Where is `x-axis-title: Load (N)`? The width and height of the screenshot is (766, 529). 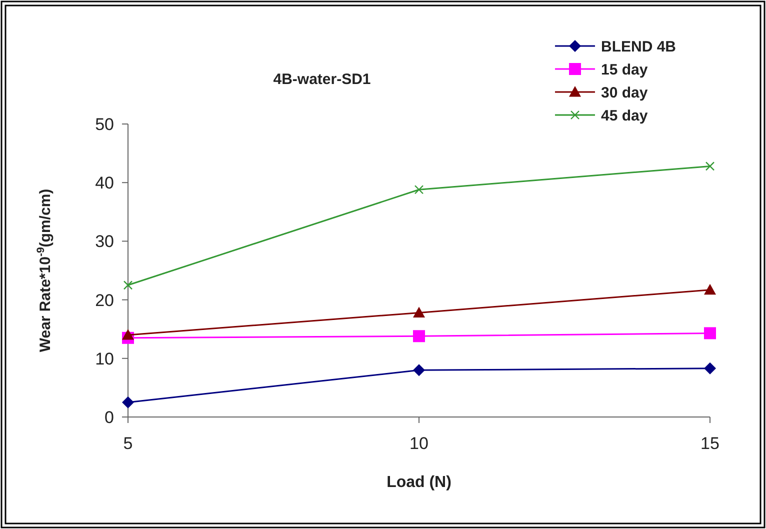
x-axis-title: Load (N) is located at coordinates (419, 482).